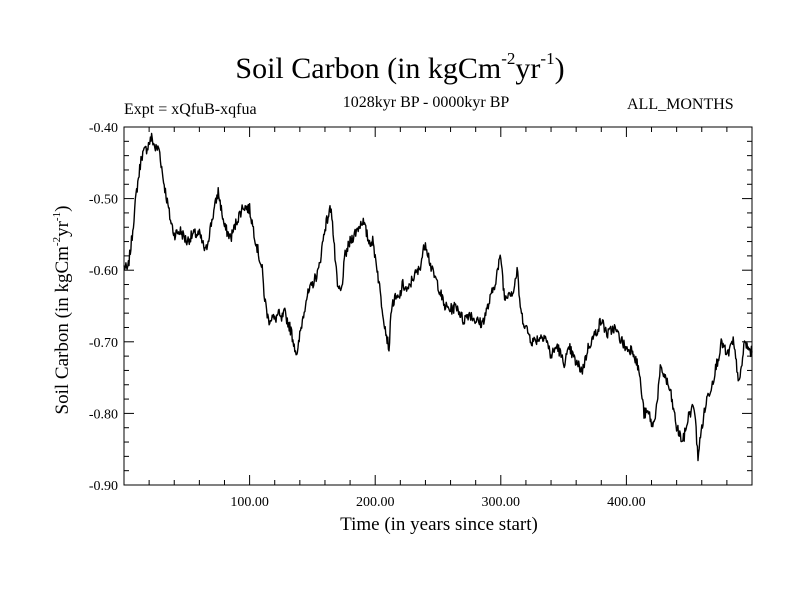 The width and height of the screenshot is (800, 600). Describe the element at coordinates (680, 104) in the screenshot. I see `months-label: ALL_MONTHS` at that location.